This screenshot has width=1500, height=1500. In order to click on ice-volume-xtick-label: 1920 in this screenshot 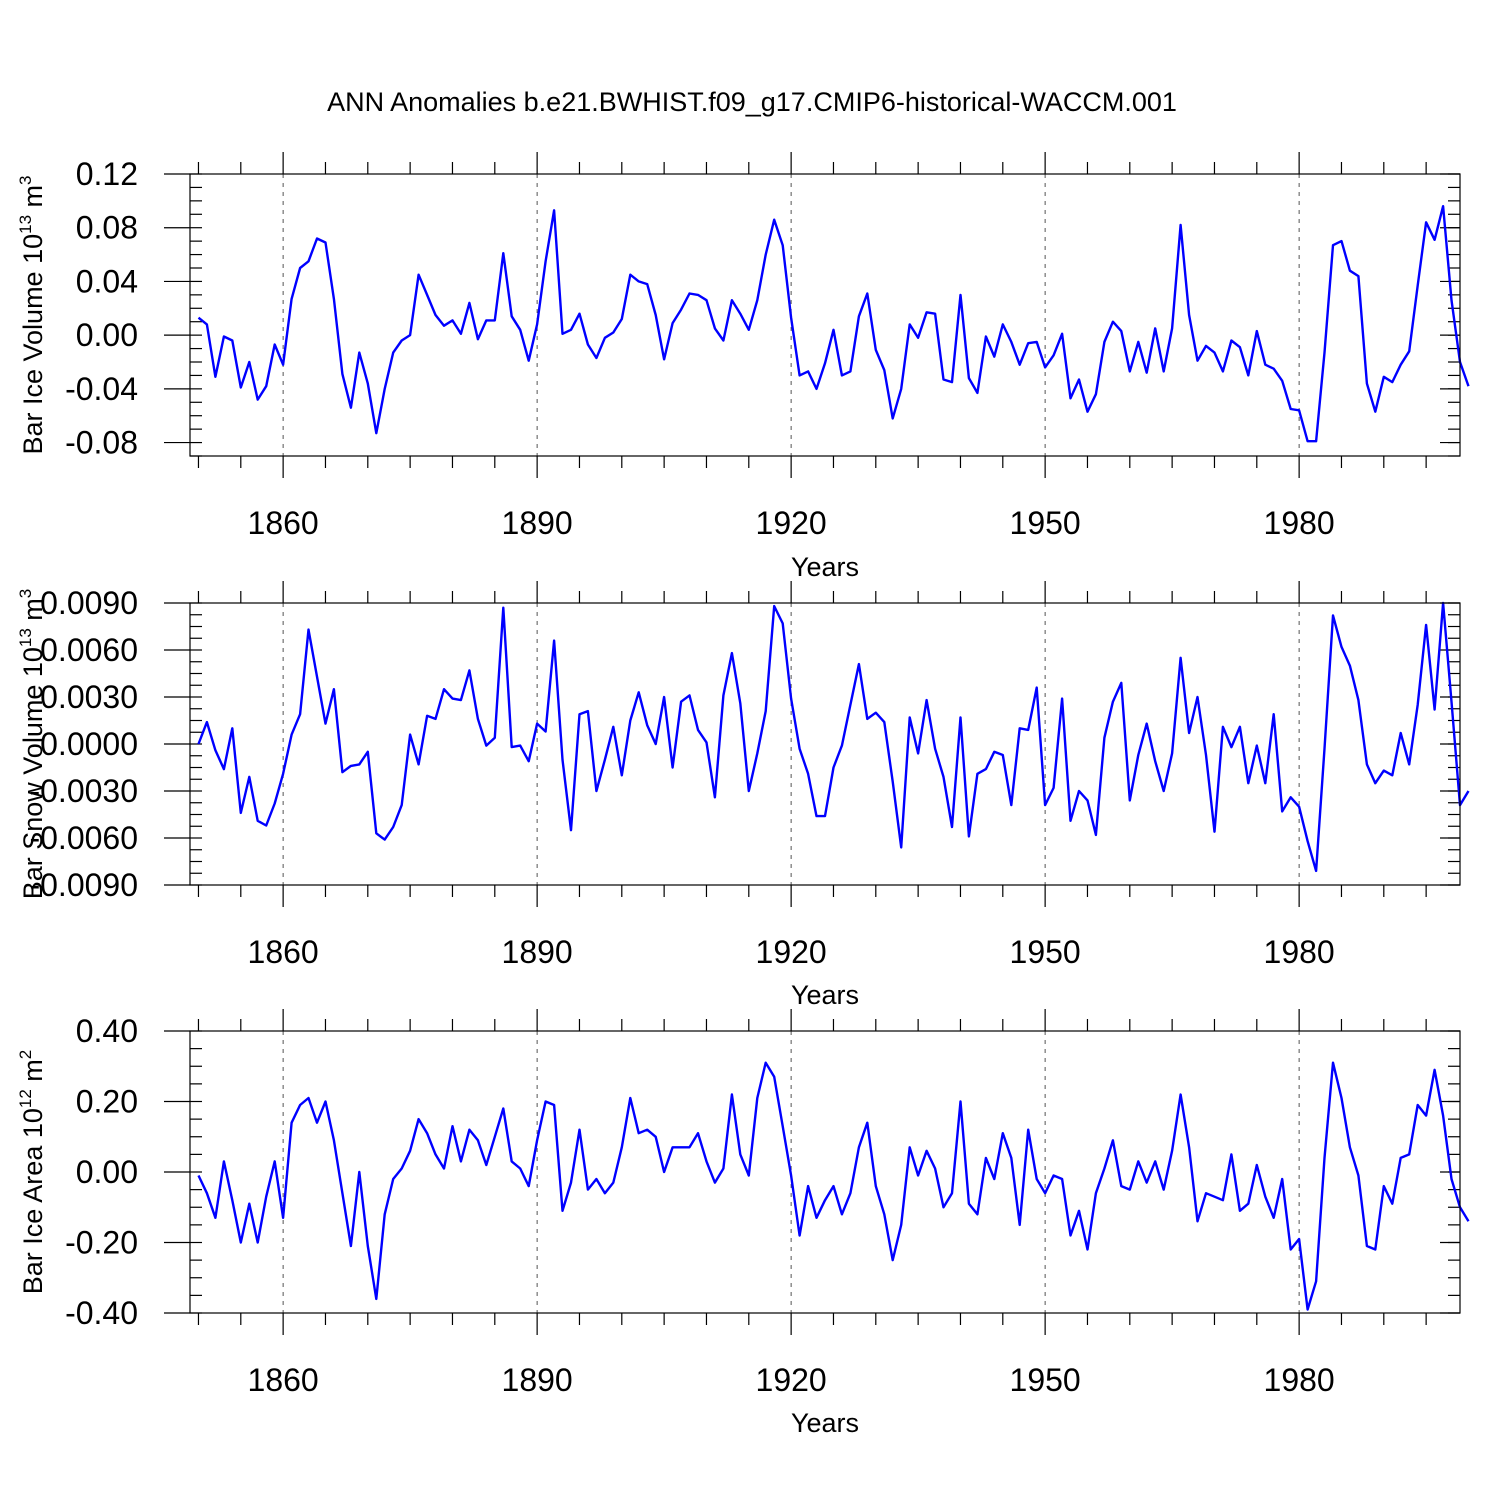, I will do `click(791, 523)`.